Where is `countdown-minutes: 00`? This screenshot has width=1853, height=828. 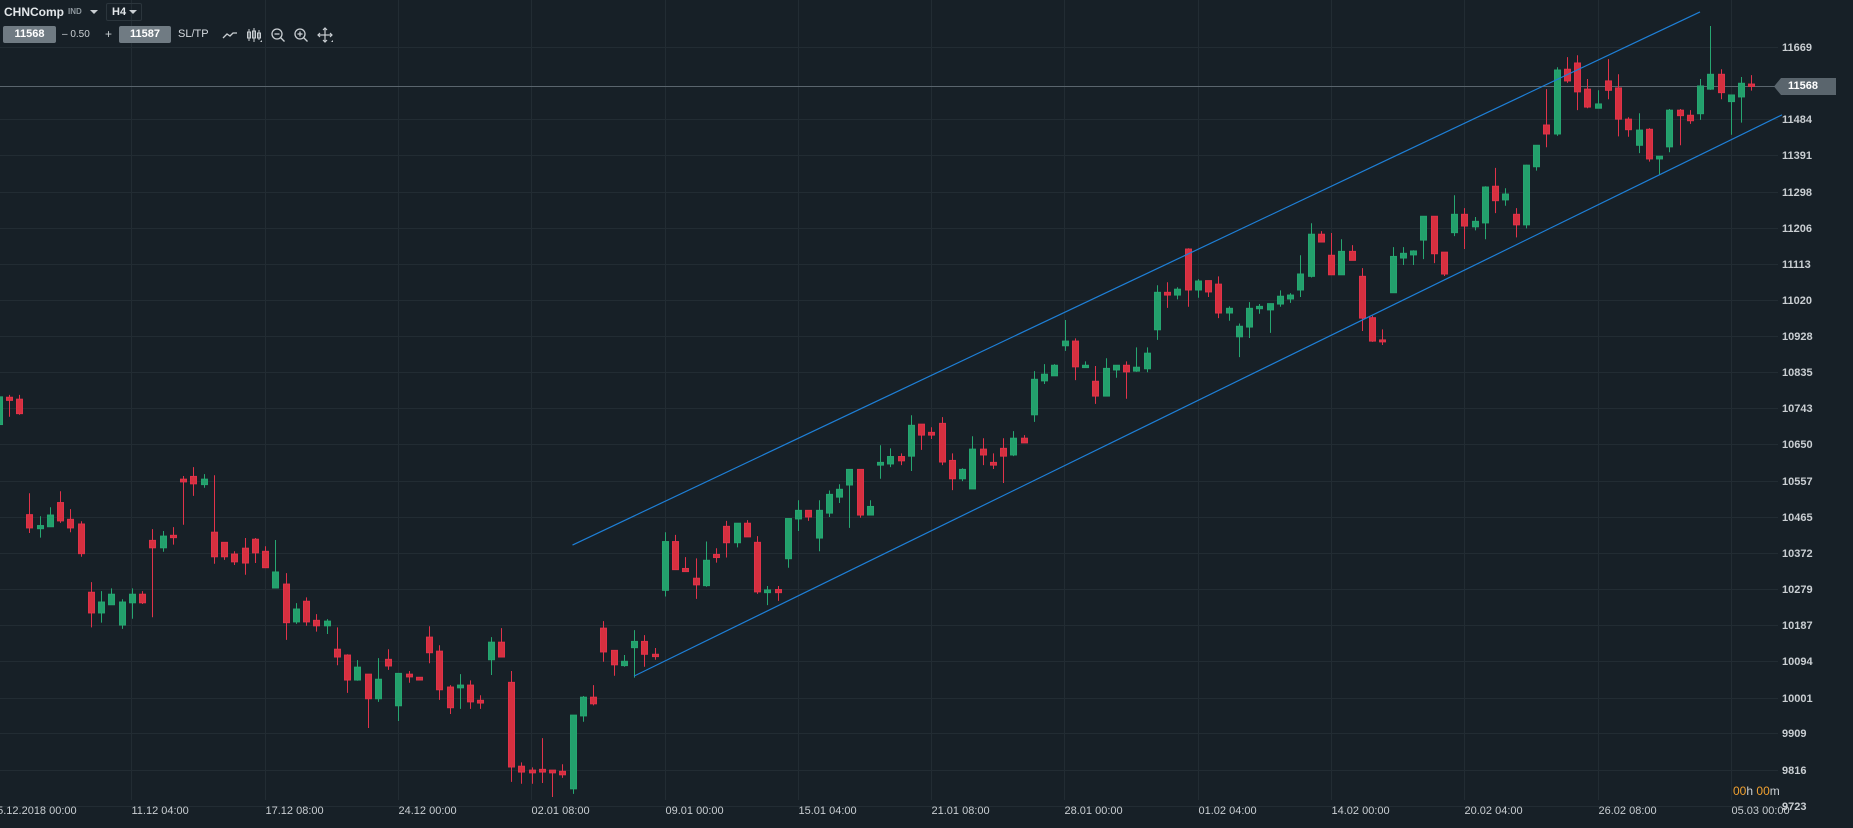 countdown-minutes: 00 is located at coordinates (1763, 791).